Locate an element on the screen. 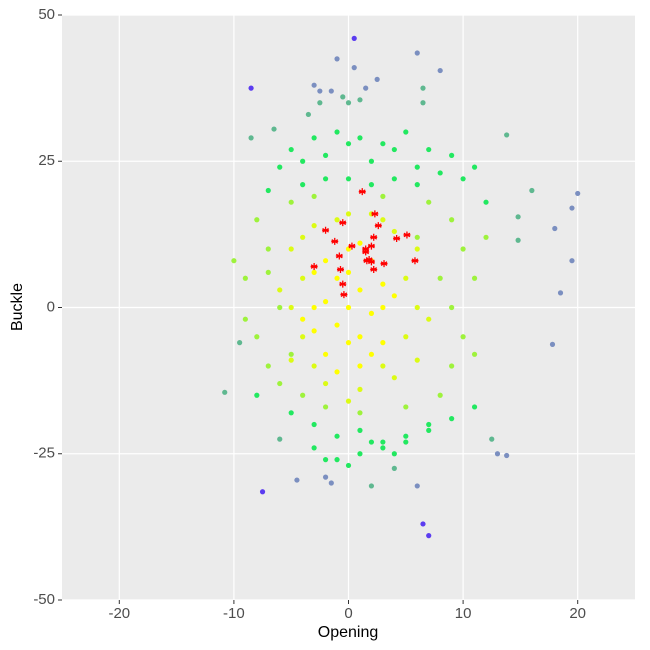 The height and width of the screenshot is (650, 650). x-tick-label: 10 is located at coordinates (463, 613).